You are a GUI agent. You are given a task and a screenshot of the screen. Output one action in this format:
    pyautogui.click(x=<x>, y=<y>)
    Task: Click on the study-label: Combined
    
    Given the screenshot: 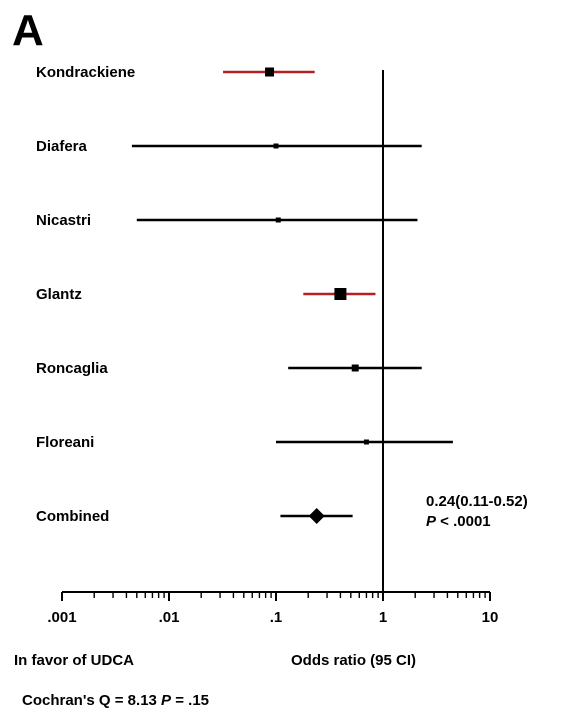 What is the action you would take?
    pyautogui.click(x=72, y=516)
    